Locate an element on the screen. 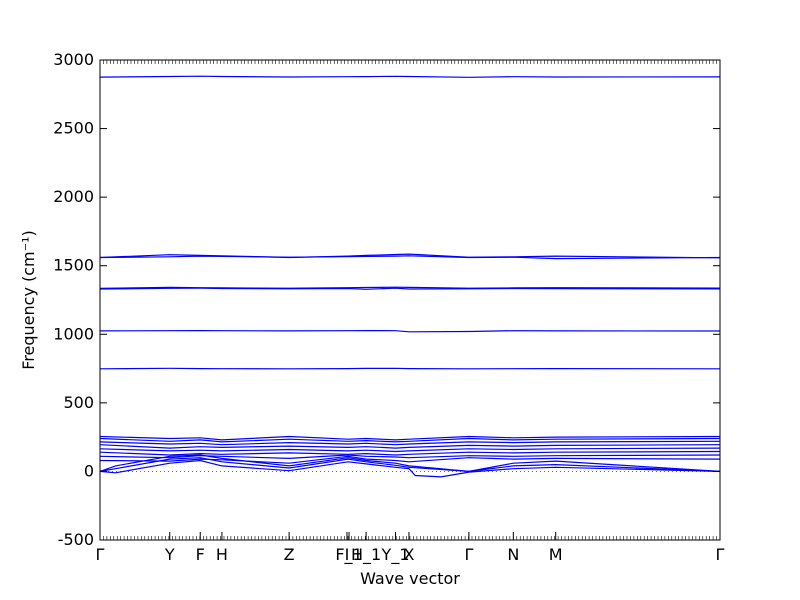 This screenshot has height=600, width=800. x-tick-label: X is located at coordinates (408, 554).